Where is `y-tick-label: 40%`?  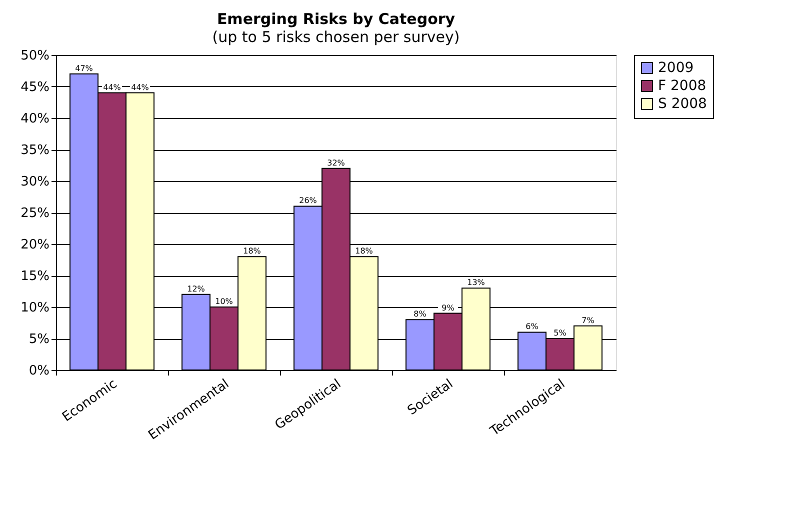
y-tick-label: 40% is located at coordinates (35, 119).